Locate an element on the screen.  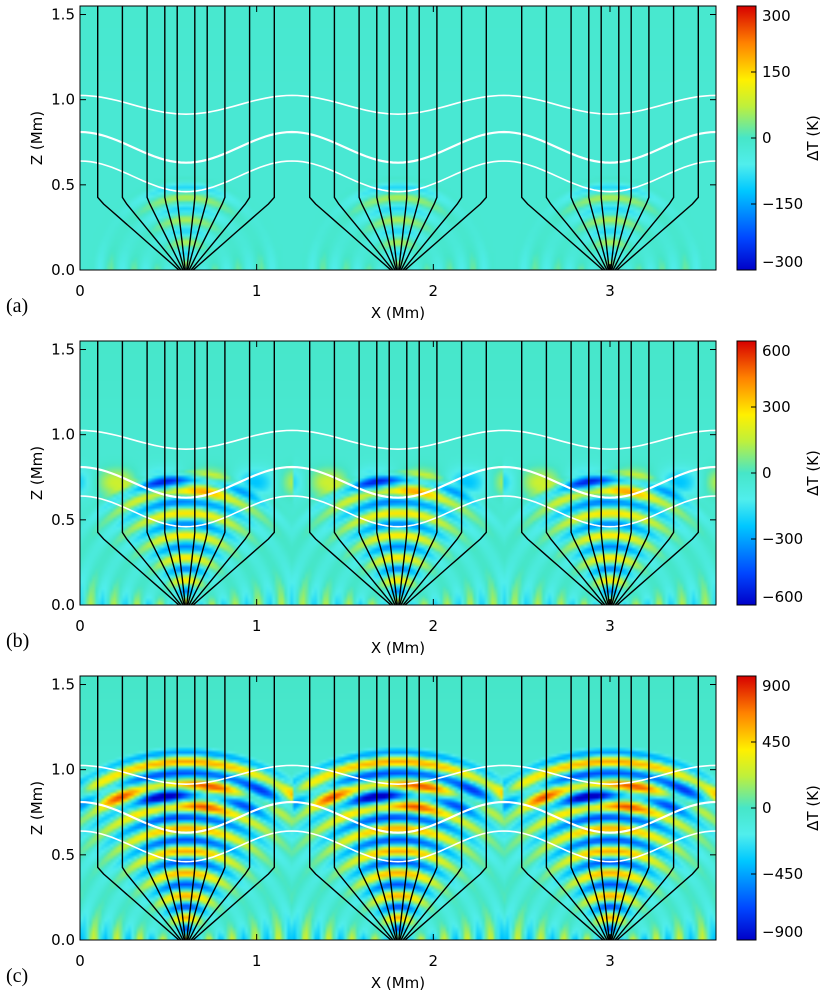
colorbar-tick-label: −450 is located at coordinates (782, 874).